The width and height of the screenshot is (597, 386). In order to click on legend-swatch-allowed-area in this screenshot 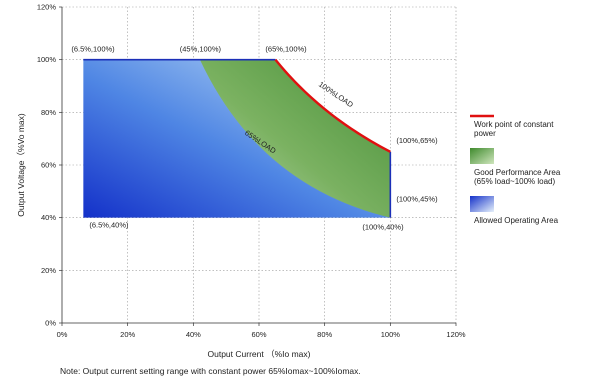, I will do `click(482, 204)`.